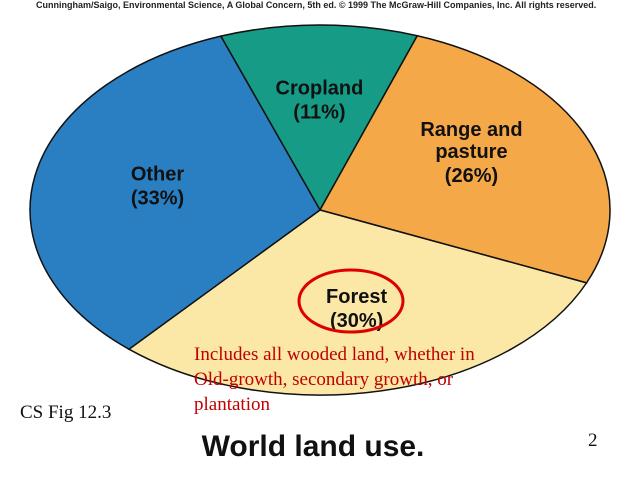  Describe the element at coordinates (158, 175) in the screenshot. I see `slice-label: Other` at that location.